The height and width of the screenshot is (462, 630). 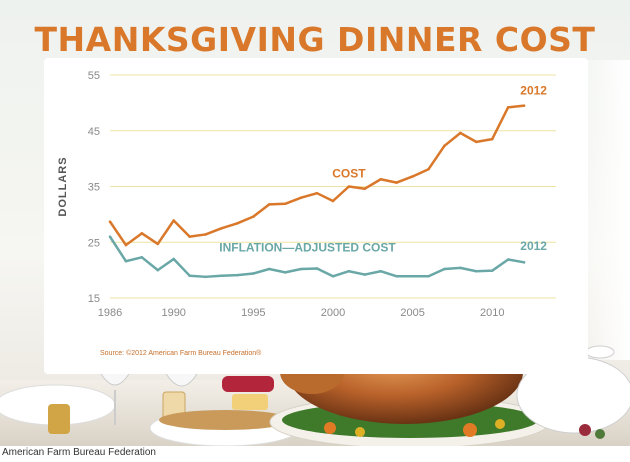 What do you see at coordinates (315, 39) in the screenshot?
I see `page-title: THANKSGIVING DINNER COST` at bounding box center [315, 39].